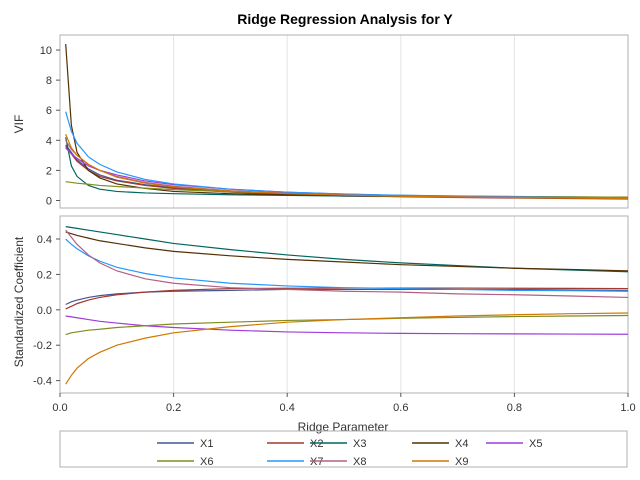 The image size is (640, 480). What do you see at coordinates (338, 462) in the screenshot?
I see `legend-item-x8: X8` at bounding box center [338, 462].